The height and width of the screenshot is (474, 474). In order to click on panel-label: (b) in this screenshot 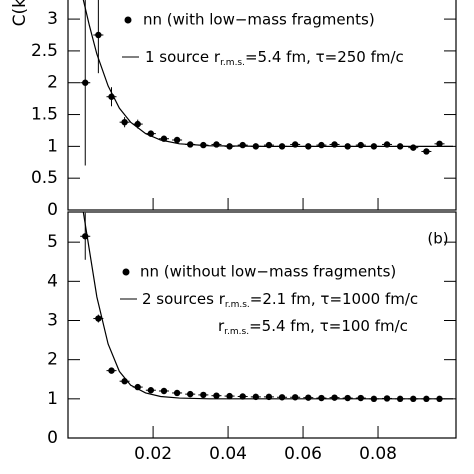, I will do `click(437, 239)`.